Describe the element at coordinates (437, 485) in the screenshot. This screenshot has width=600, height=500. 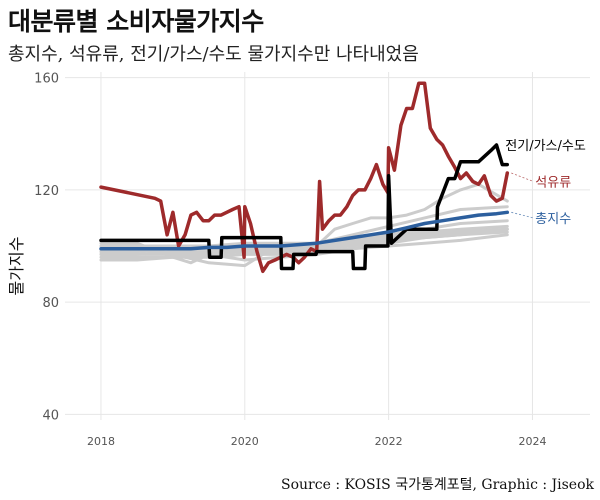
I see `source-caption: Source : KOSIS 국가통계포털, Graphic : Jiseok` at that location.